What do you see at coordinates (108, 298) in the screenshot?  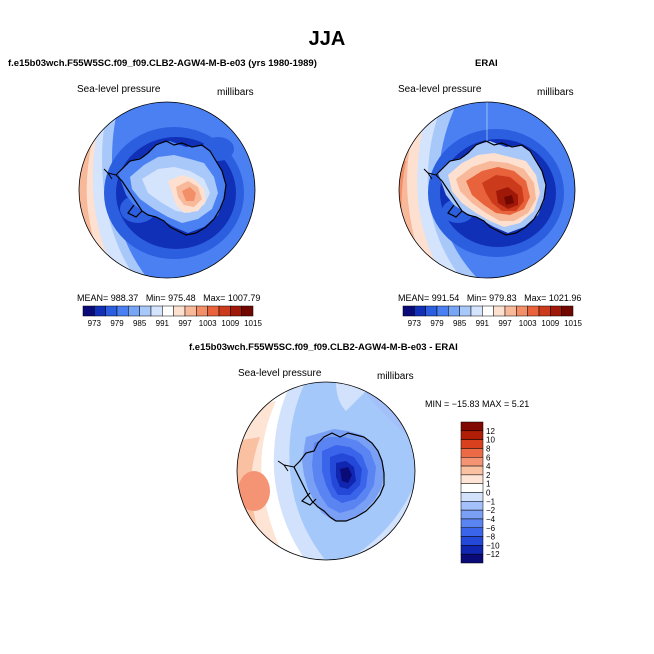 I see `model-mean: MEAN= 988.37` at bounding box center [108, 298].